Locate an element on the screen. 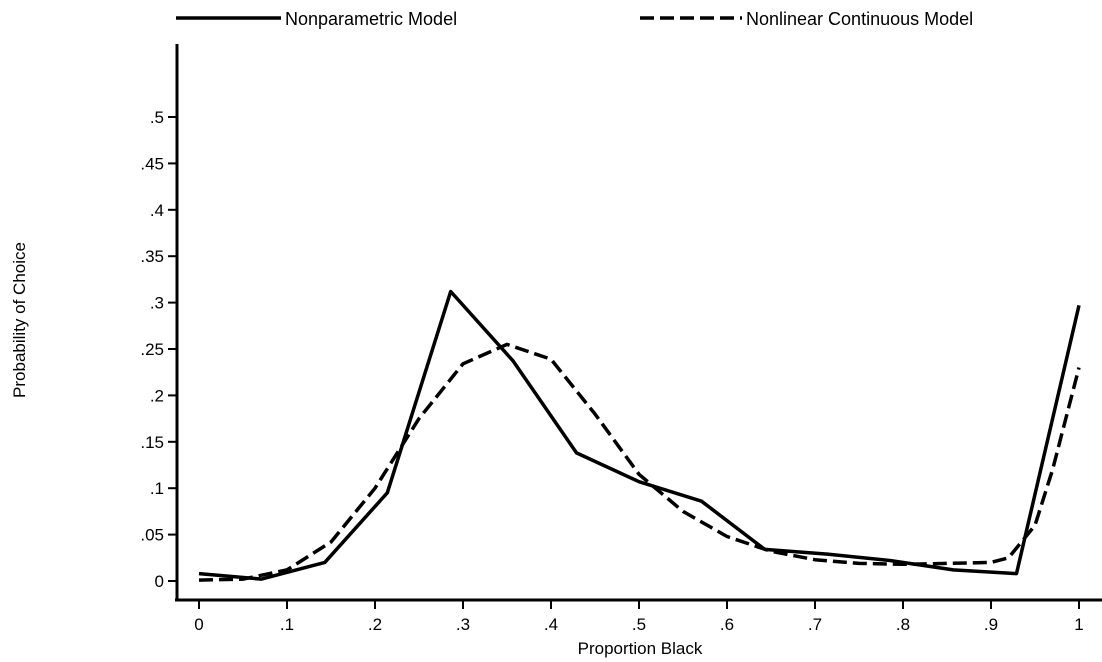 Image resolution: width=1102 pixels, height=662 pixels. x-tick-label: .9 is located at coordinates (991, 624).